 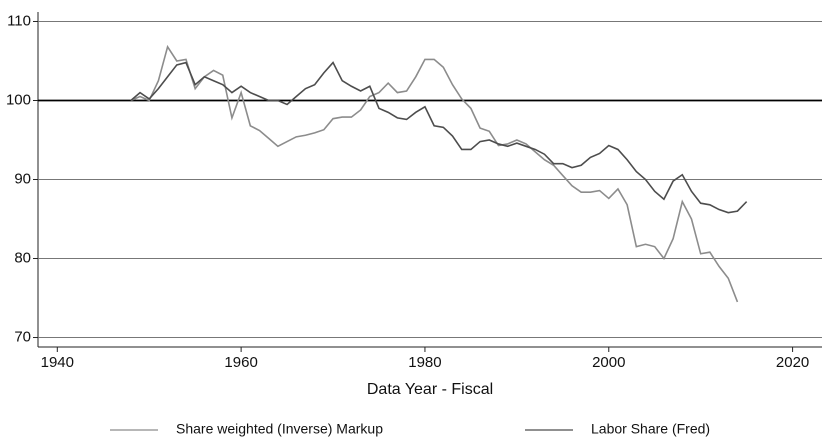 I want to click on y-tick-label: 80, so click(x=22, y=257).